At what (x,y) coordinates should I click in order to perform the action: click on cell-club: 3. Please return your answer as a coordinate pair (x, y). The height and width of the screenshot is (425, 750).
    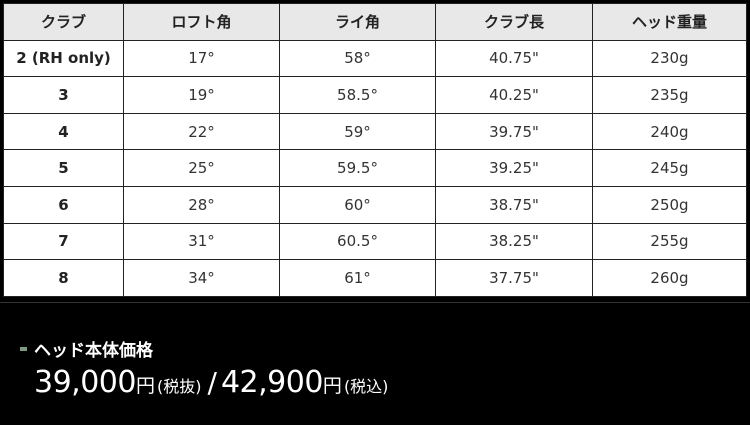
    Looking at the image, I should click on (63, 95).